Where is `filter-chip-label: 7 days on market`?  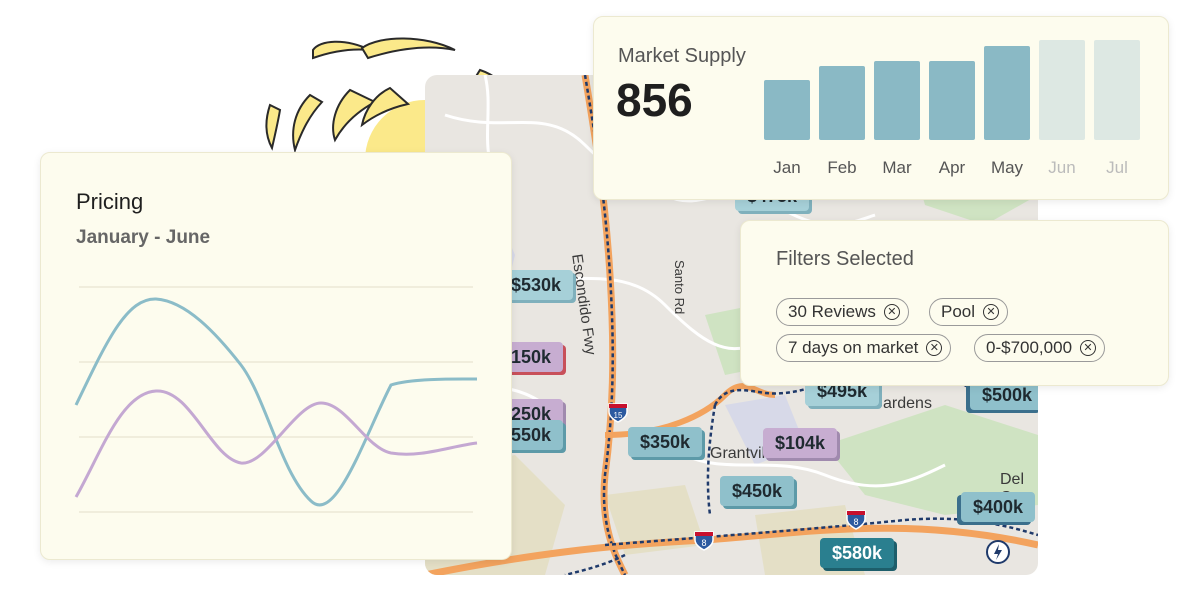
filter-chip-label: 7 days on market is located at coordinates (853, 347).